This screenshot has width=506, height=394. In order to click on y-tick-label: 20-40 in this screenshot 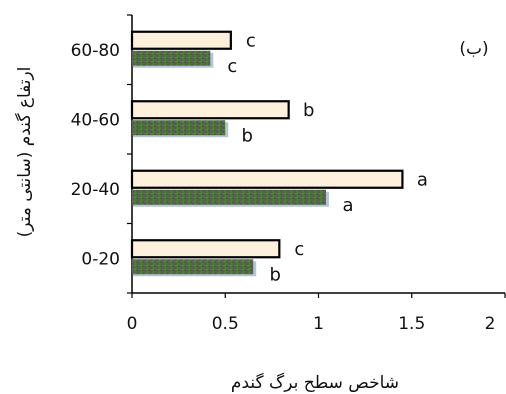, I will do `click(95, 190)`.